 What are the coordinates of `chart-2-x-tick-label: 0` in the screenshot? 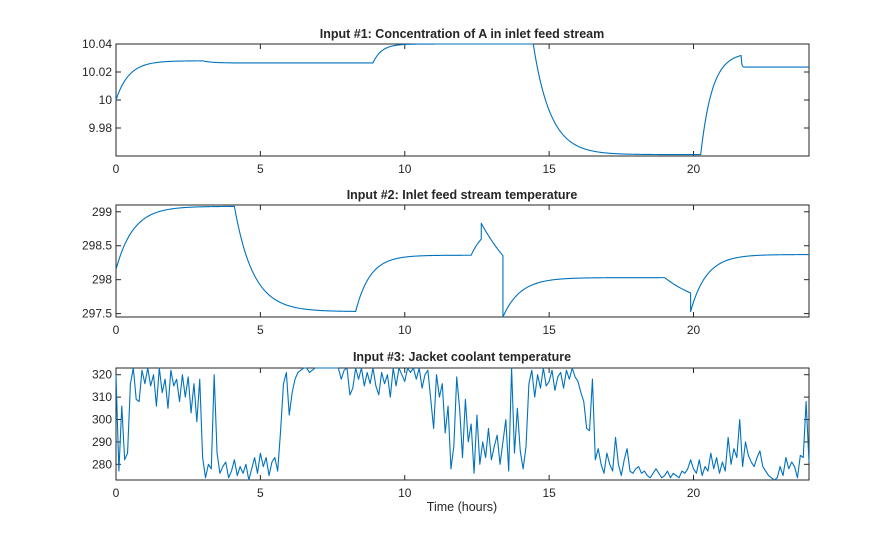 It's located at (116, 330).